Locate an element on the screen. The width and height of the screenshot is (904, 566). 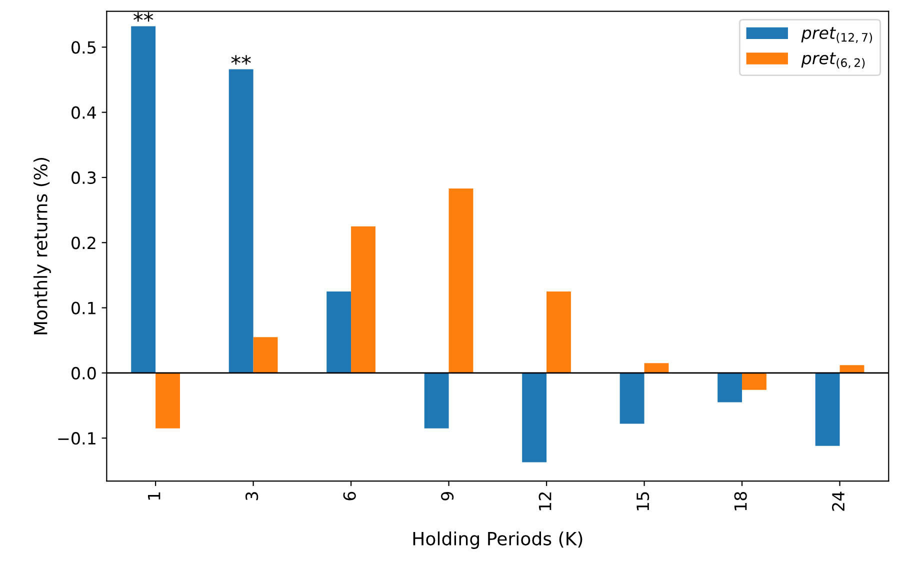
x-axis-title: Holding Periods (K) is located at coordinates (497, 540).